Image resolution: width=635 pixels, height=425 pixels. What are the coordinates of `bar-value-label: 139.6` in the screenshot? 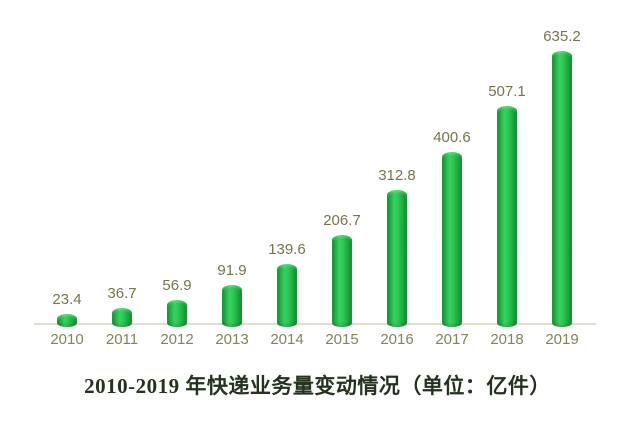 It's located at (287, 249).